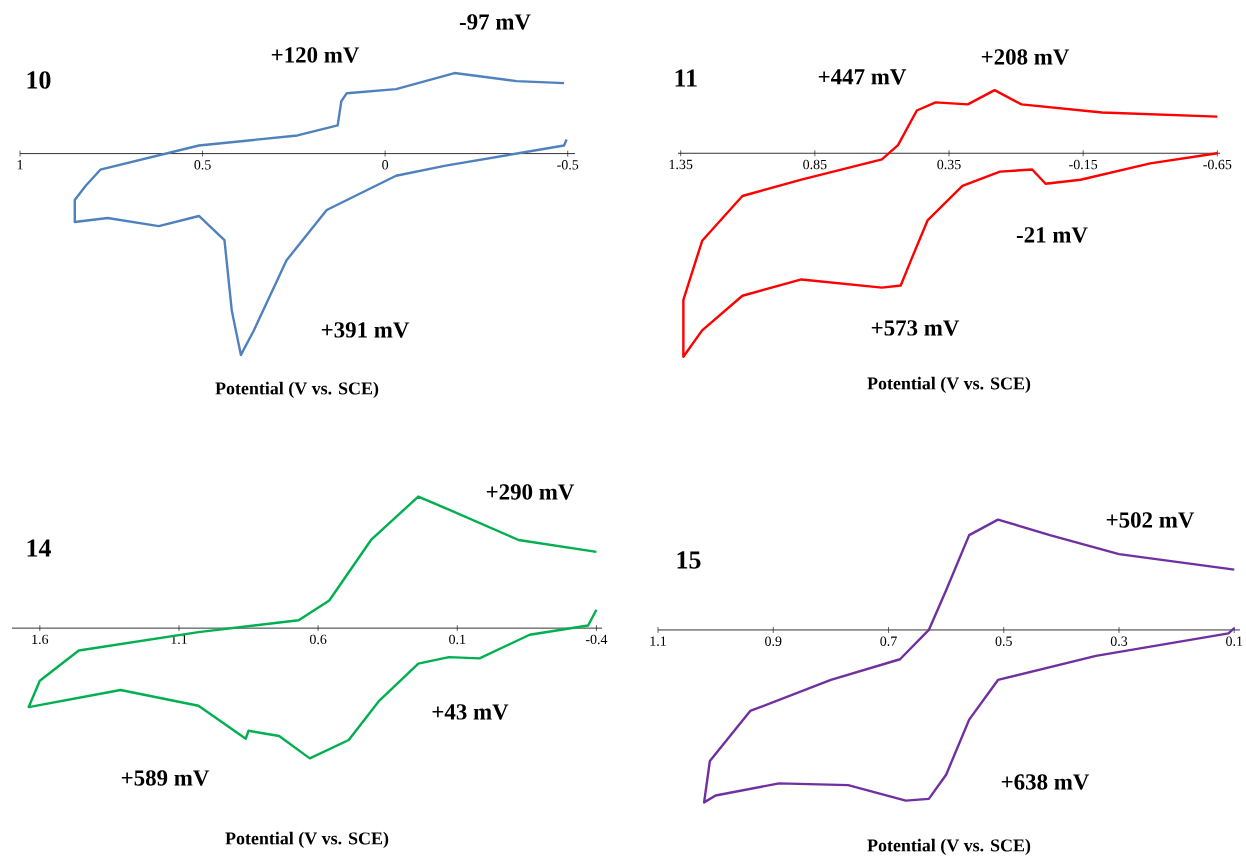  What do you see at coordinates (949, 164) in the screenshot?
I see `x-tick-label: 0.35` at bounding box center [949, 164].